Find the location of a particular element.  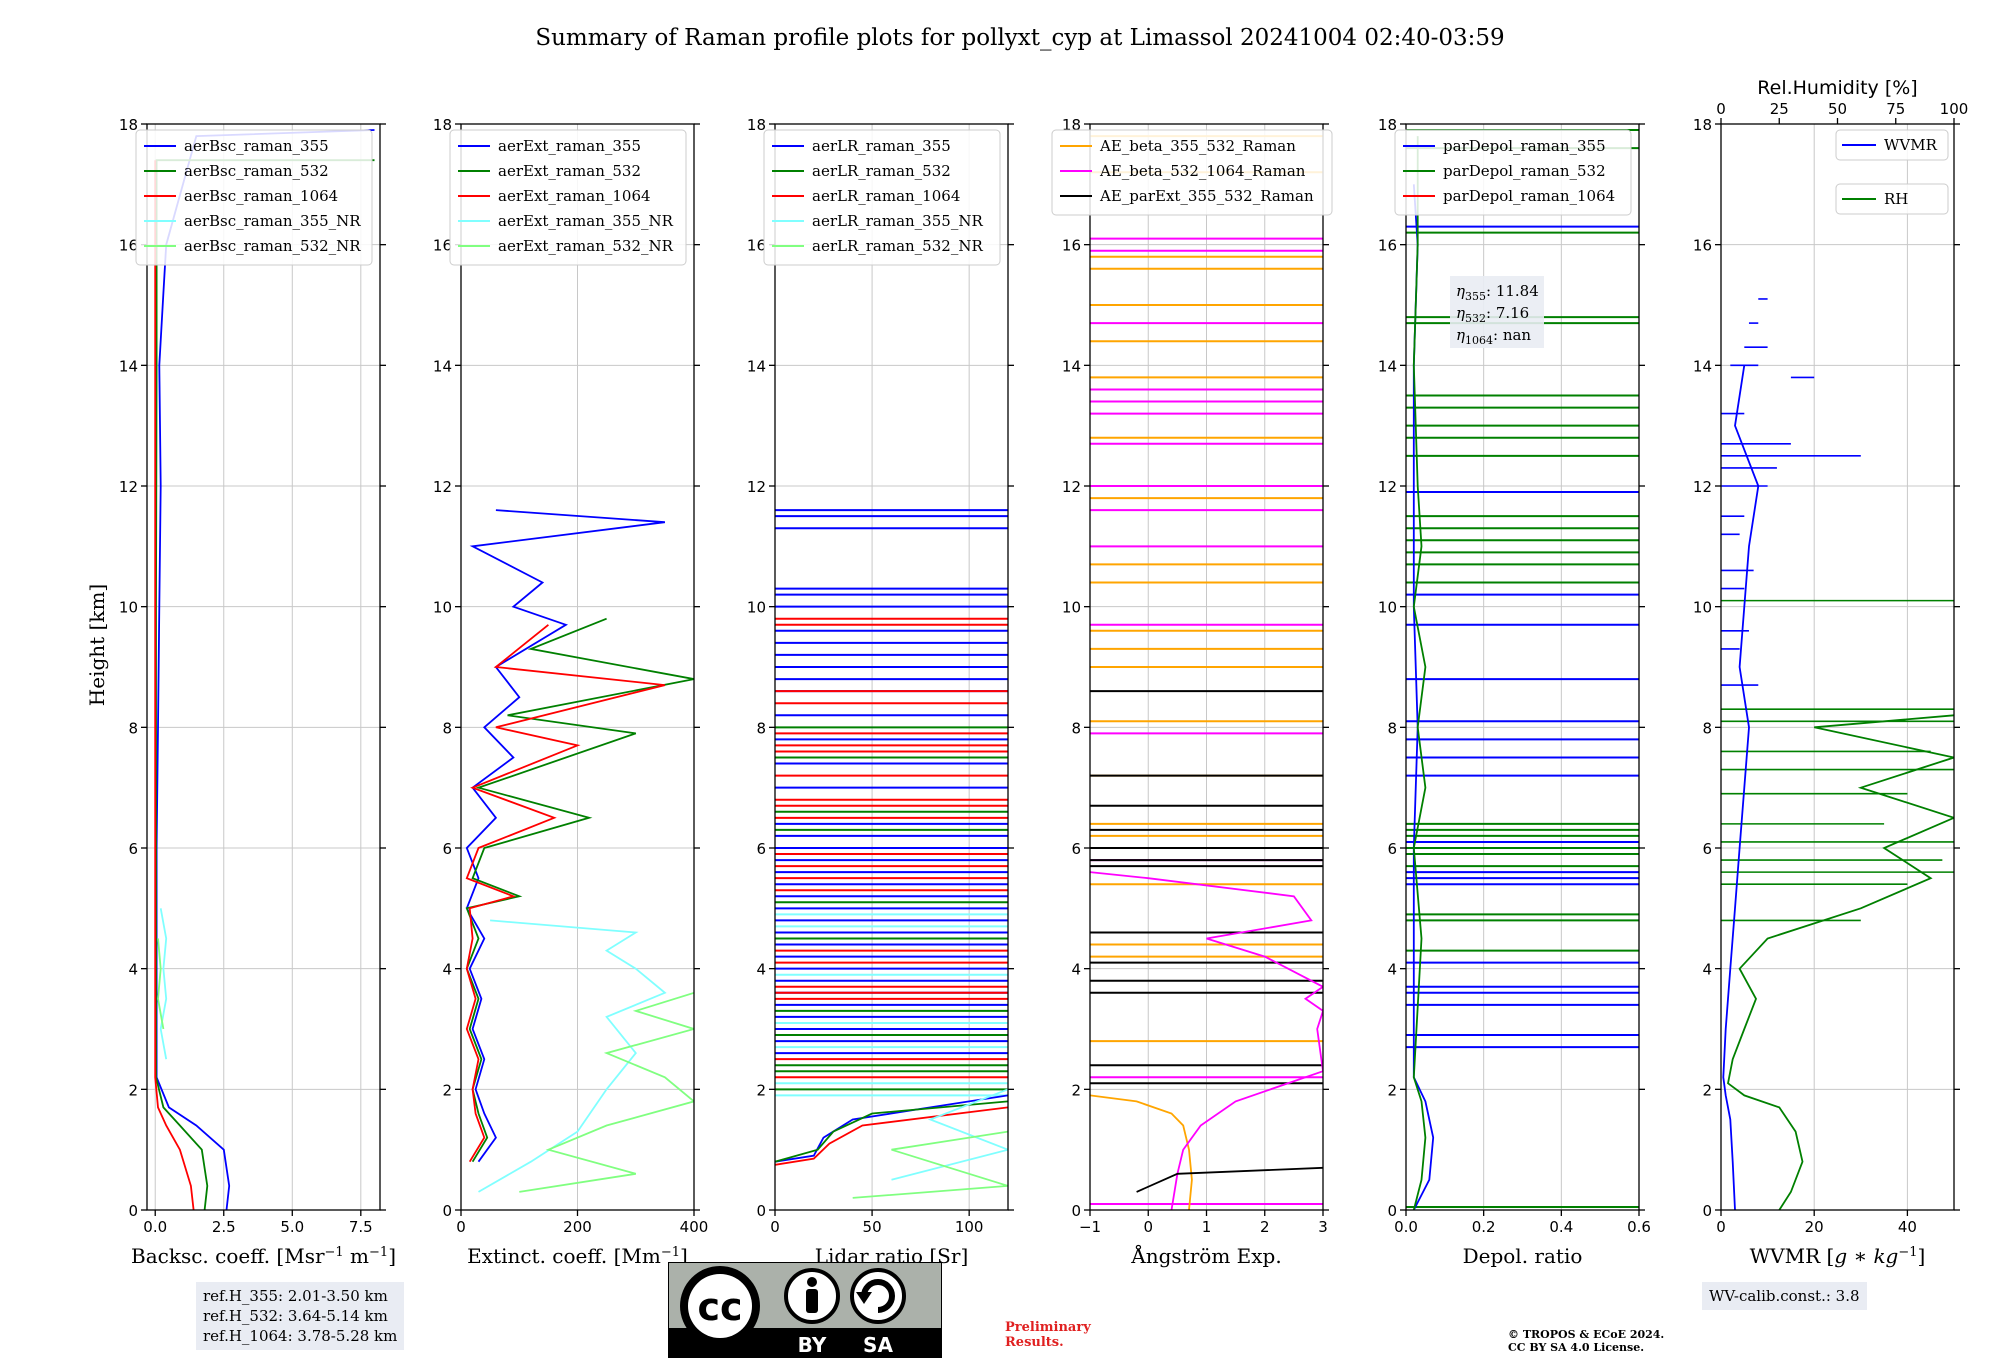

x-axis-label: WVMR [g ∗ kg−1] is located at coordinates (1838, 1256).